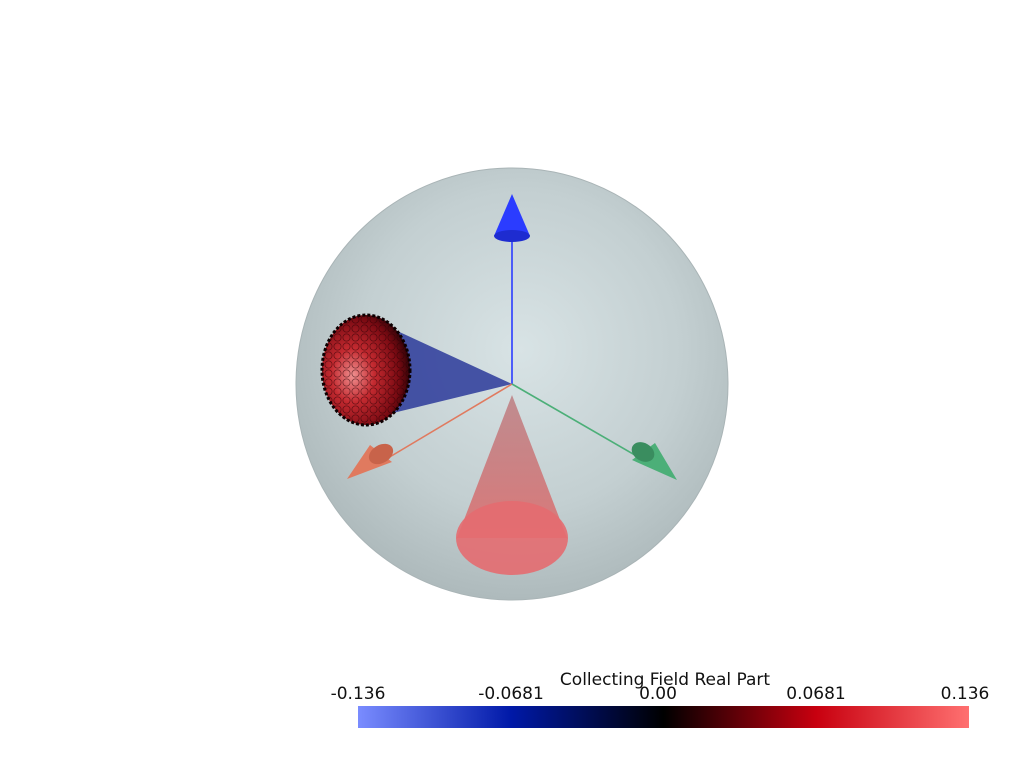 The image size is (1024, 768). What do you see at coordinates (452, 371) in the screenshot?
I see `collecting-cone` at bounding box center [452, 371].